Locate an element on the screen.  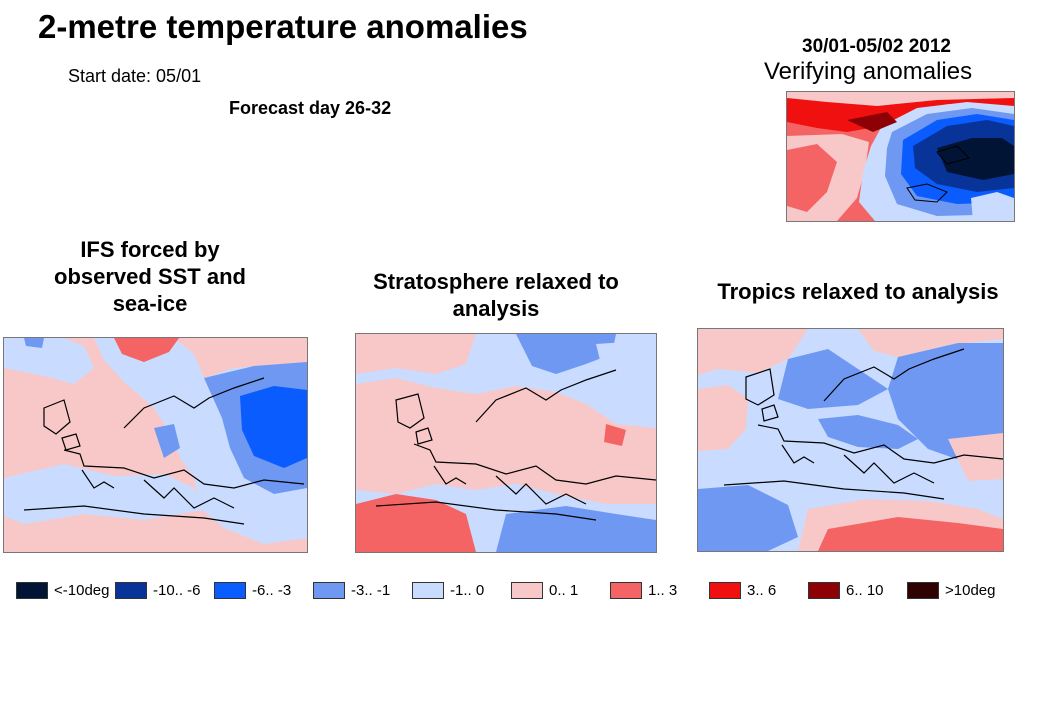
legend-label: 3.. 6 is located at coordinates (762, 590).